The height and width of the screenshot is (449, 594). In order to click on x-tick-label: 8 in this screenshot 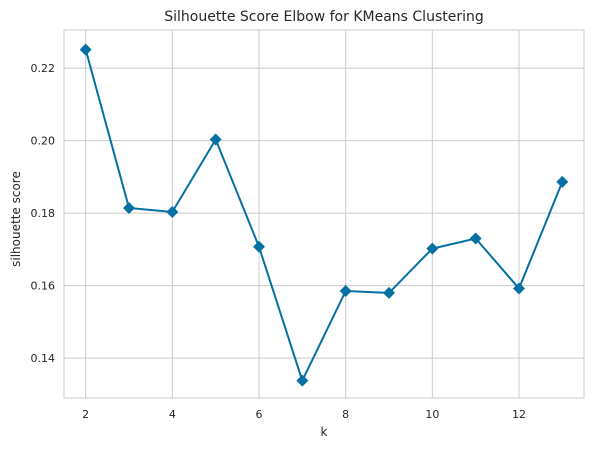, I will do `click(345, 414)`.